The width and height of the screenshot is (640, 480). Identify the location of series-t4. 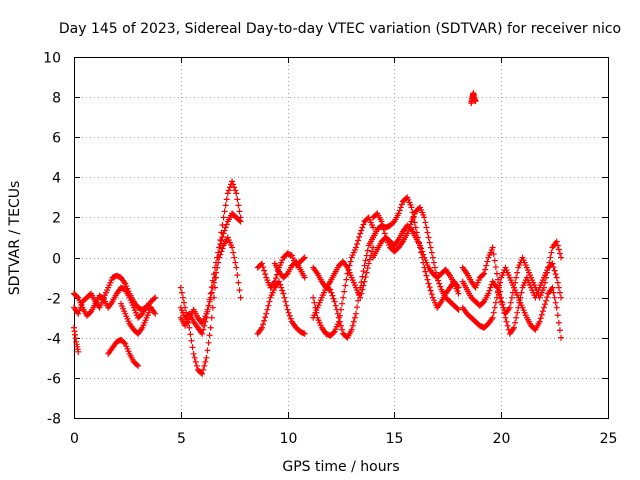
(123, 352).